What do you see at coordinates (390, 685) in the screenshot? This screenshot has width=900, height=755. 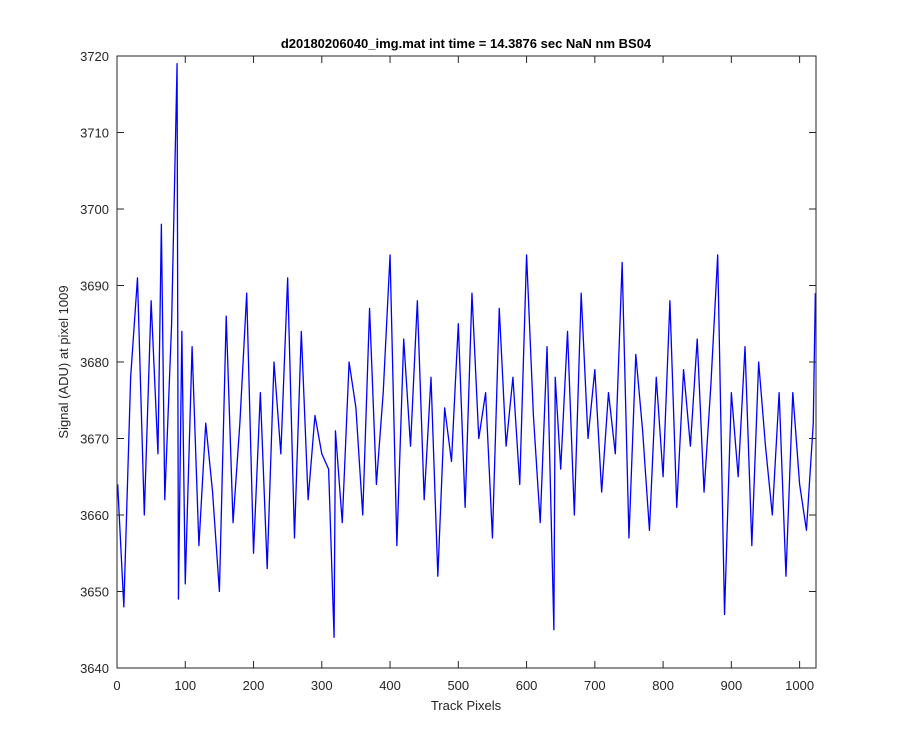 I see `x-tick-label: 400` at bounding box center [390, 685].